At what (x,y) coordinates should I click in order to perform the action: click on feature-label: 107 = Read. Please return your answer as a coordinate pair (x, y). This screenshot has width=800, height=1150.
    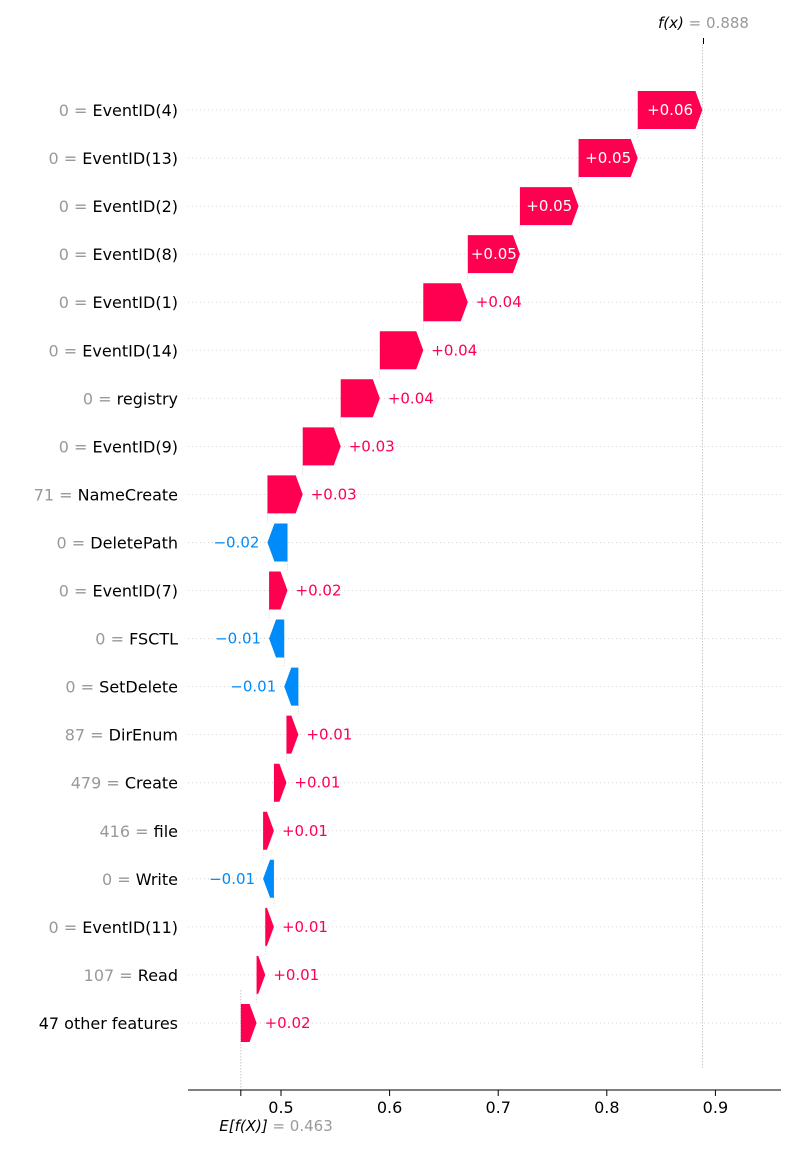
    Looking at the image, I should click on (131, 975).